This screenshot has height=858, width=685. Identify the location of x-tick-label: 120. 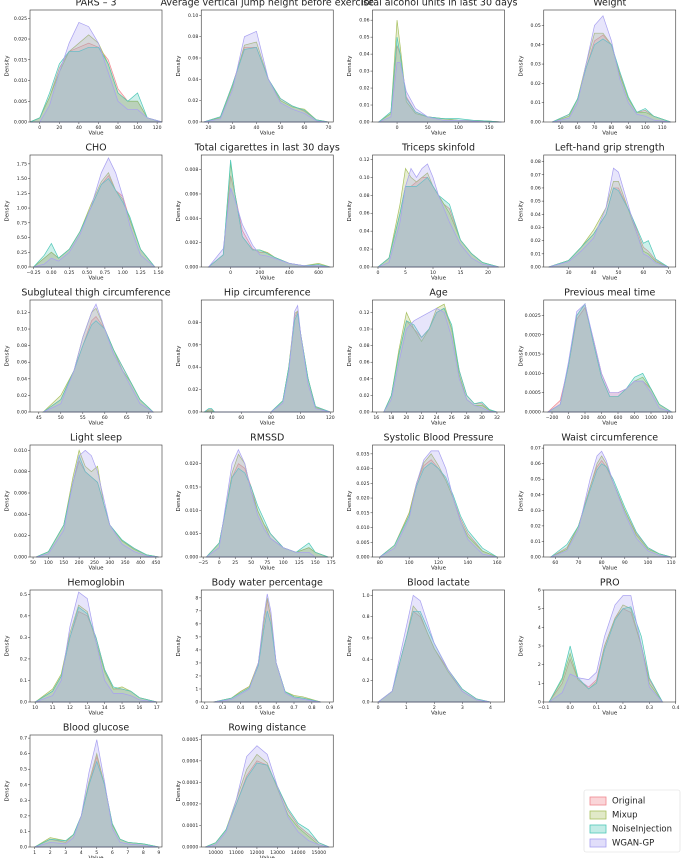
(438, 563).